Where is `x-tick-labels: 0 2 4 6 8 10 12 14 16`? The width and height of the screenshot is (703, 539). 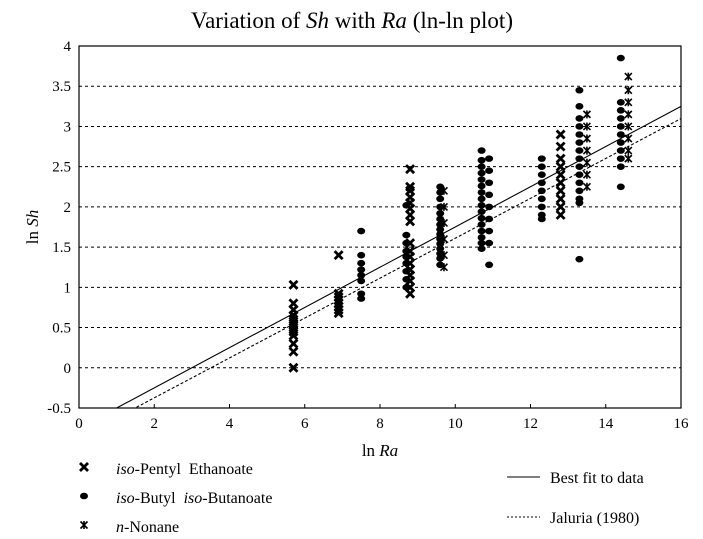 x-tick-labels: 0 2 4 6 8 10 12 14 16 is located at coordinates (382, 418).